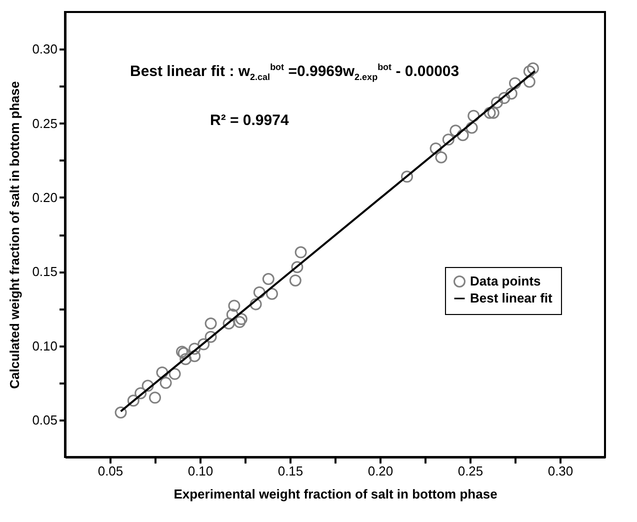 The image size is (637, 522). Describe the element at coordinates (111, 471) in the screenshot. I see `x-tick-label: 0.05` at that location.